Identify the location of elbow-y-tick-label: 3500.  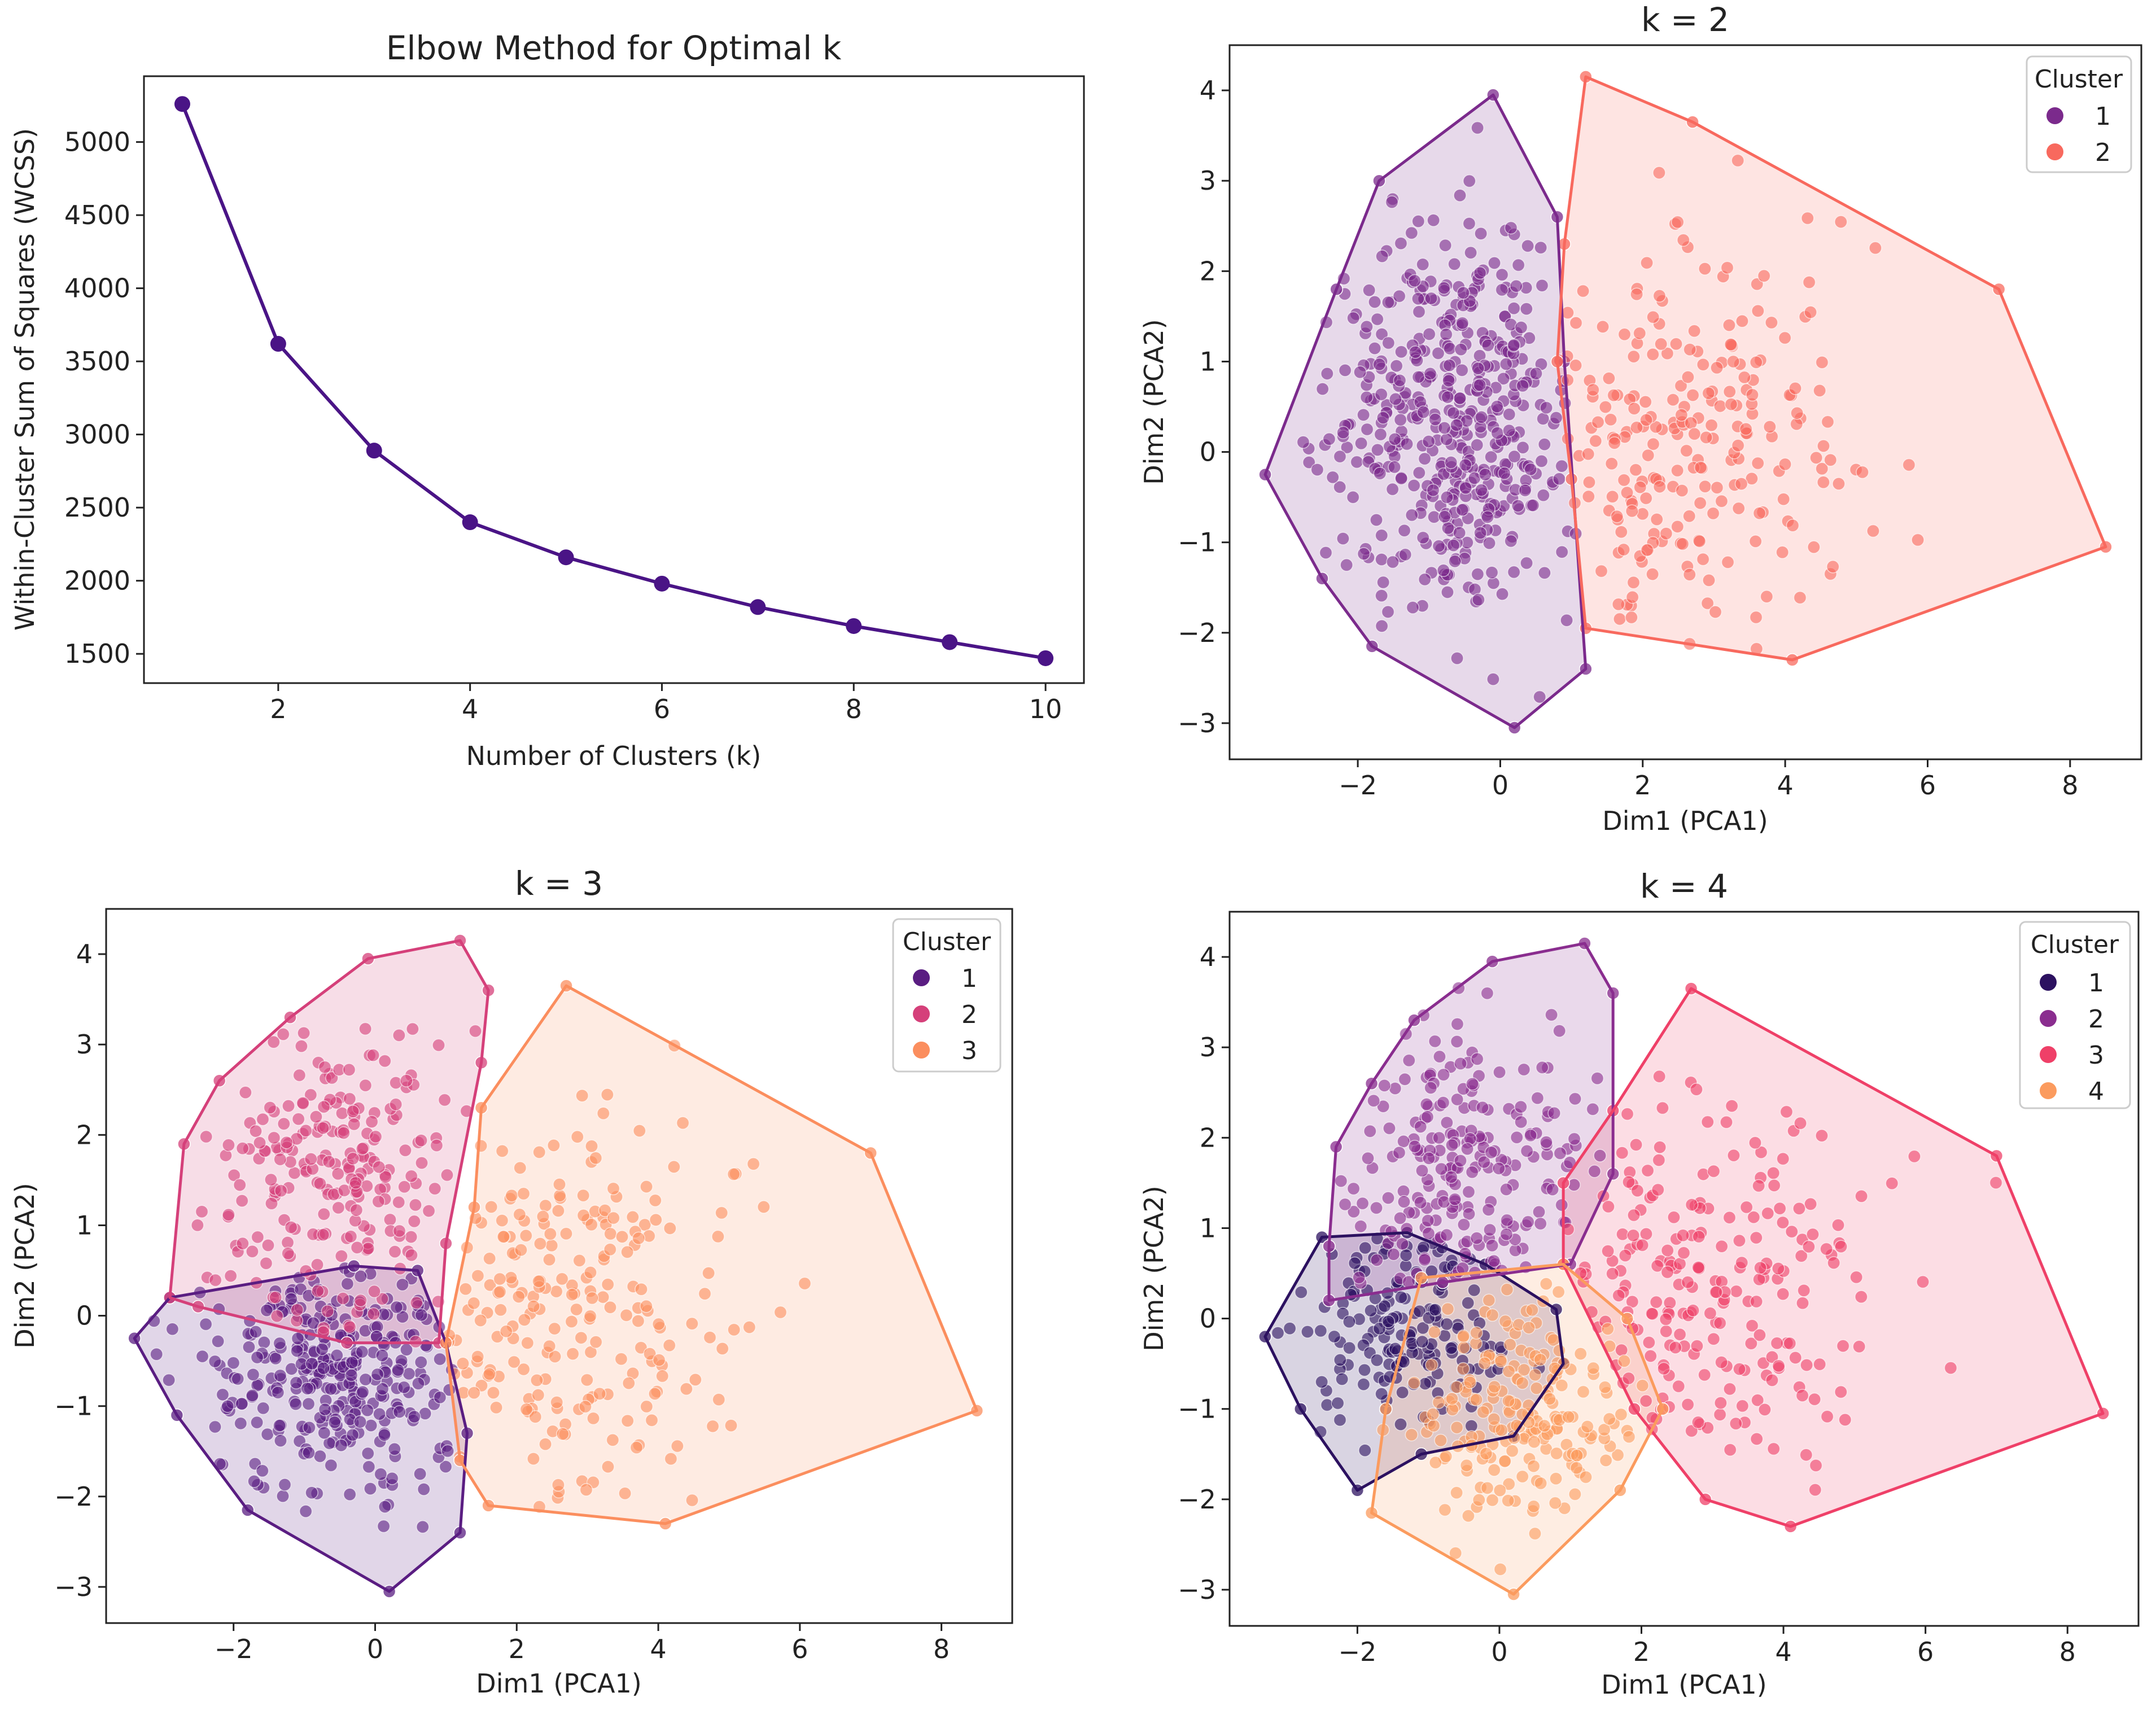
(97, 361).